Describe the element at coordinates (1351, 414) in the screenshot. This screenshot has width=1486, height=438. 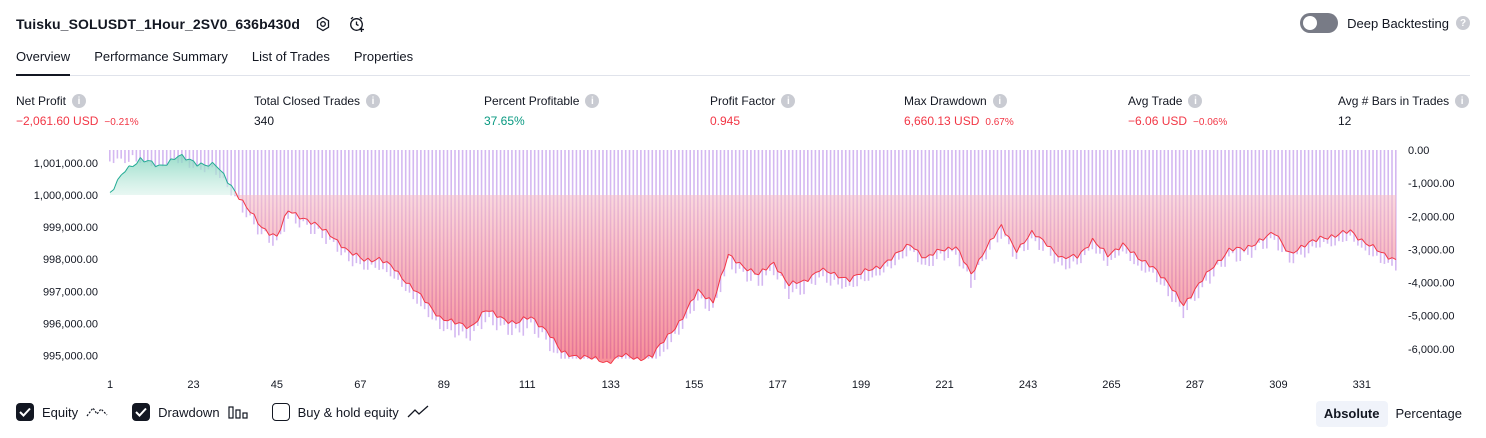
I see `absolute-button: Absolute` at that location.